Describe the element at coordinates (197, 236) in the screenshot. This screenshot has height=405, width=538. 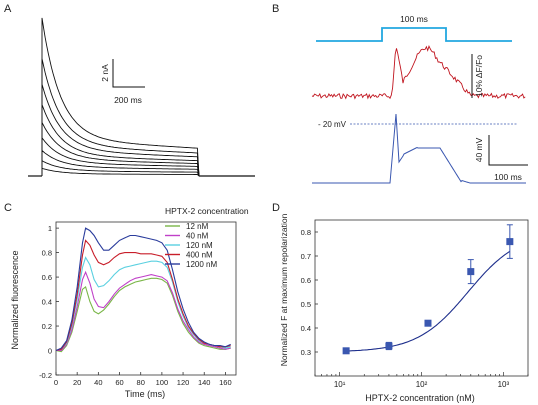
I see `legend-label-2: 40 nM` at that location.